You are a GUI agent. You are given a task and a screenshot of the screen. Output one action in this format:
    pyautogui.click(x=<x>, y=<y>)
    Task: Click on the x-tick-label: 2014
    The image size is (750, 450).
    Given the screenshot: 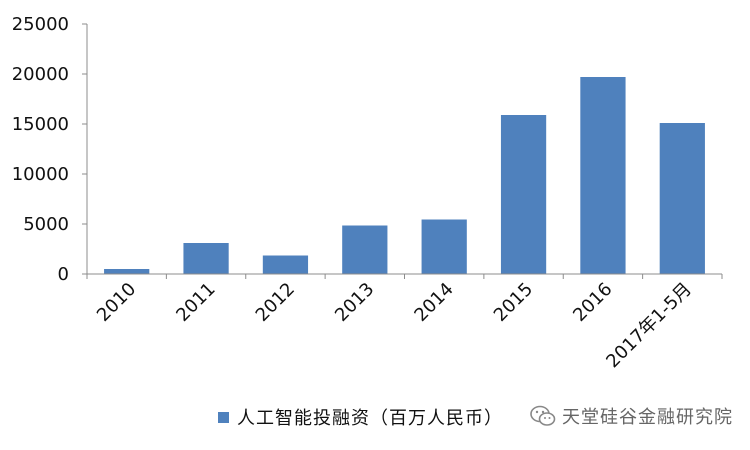 What is the action you would take?
    pyautogui.click(x=433, y=302)
    